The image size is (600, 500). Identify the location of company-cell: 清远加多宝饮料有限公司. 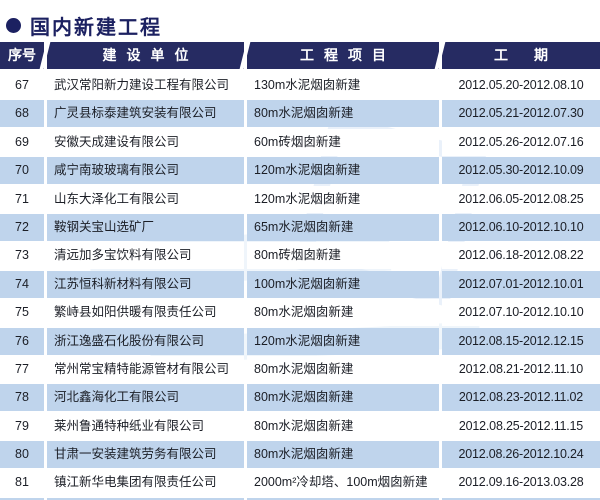
(145, 256).